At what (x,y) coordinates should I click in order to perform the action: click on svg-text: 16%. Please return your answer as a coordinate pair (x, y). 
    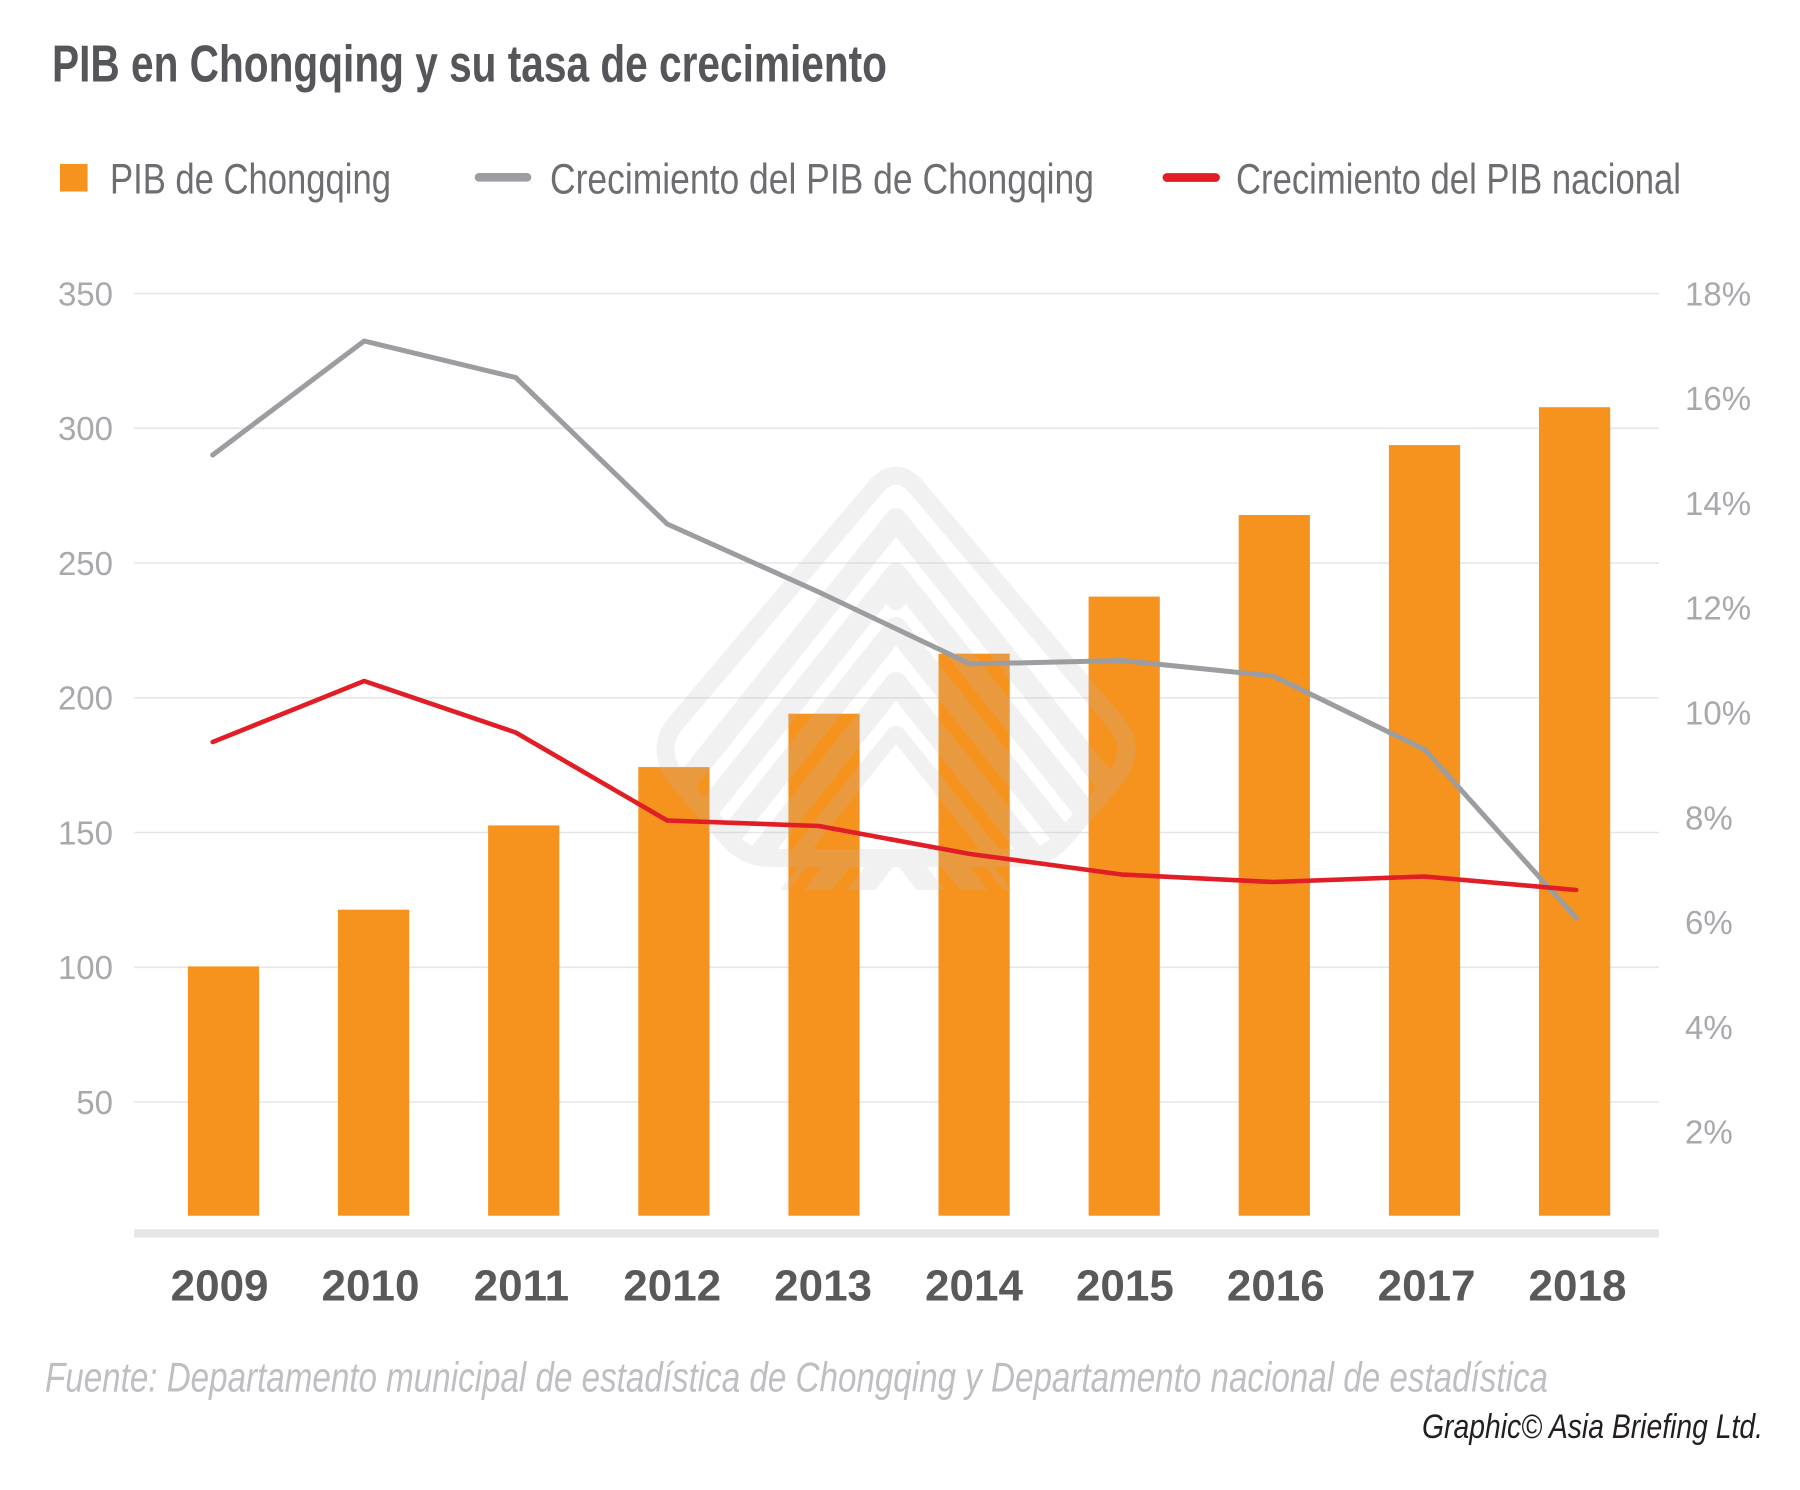
    Looking at the image, I should click on (1718, 398).